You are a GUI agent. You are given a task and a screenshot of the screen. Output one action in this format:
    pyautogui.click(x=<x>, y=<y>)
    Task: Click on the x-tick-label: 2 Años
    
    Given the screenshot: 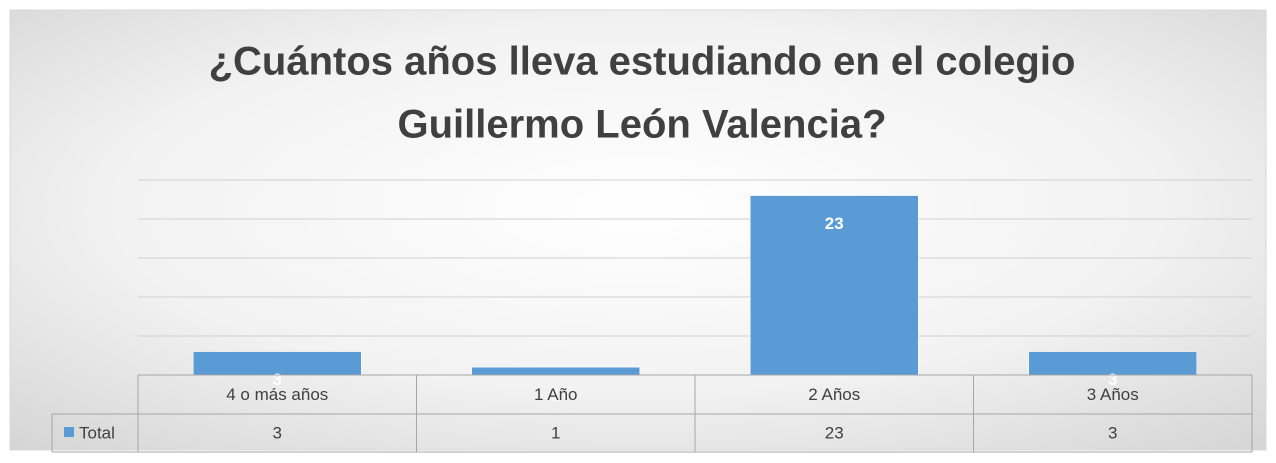 What is the action you would take?
    pyautogui.click(x=834, y=394)
    